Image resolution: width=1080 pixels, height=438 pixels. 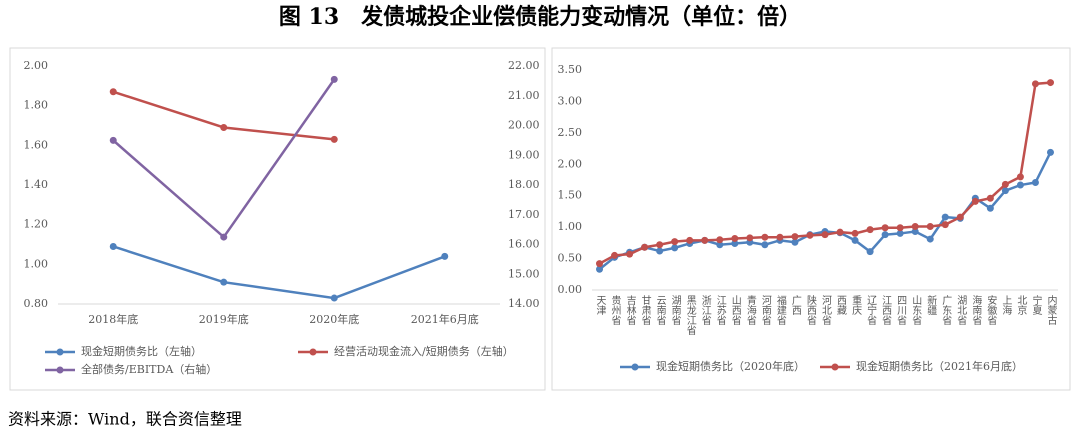 What do you see at coordinates (334, 319) in the screenshot?
I see `x-tick-label: 2020年底` at bounding box center [334, 319].